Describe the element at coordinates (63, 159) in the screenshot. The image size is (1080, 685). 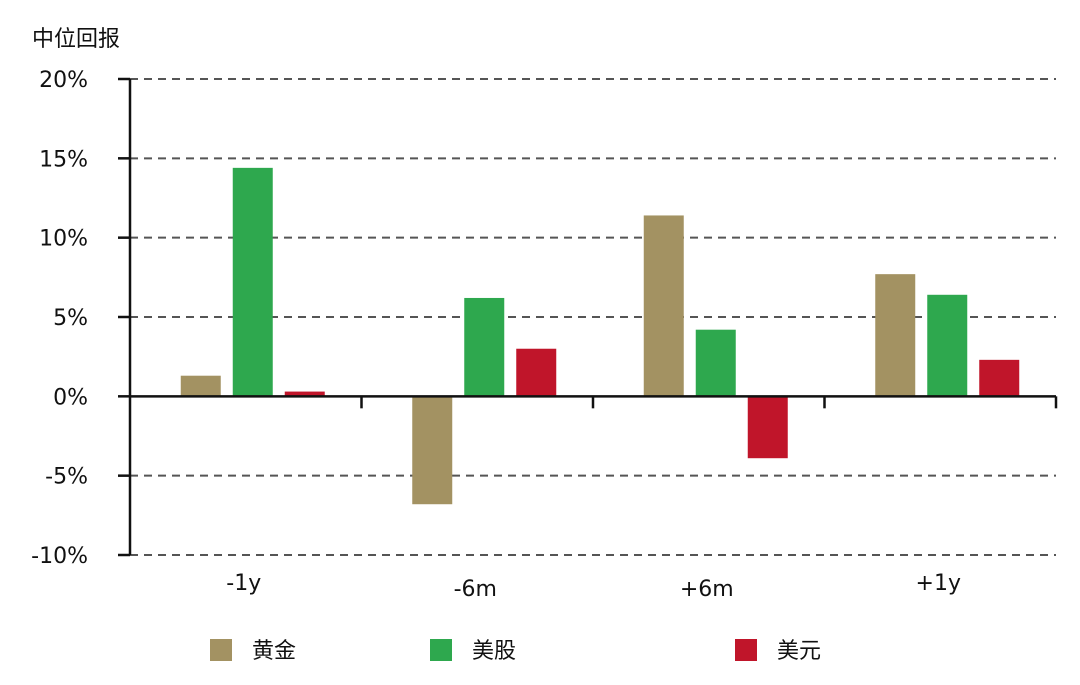
I see `y-tick-label: 15%` at that location.